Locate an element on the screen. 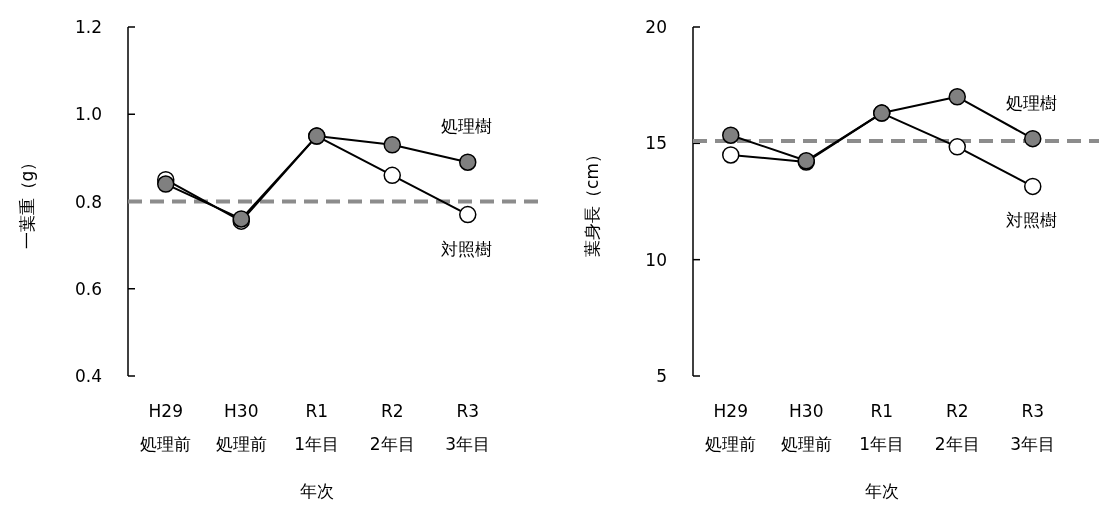 The image size is (1099, 511). y-tick-label: 10 is located at coordinates (656, 259).